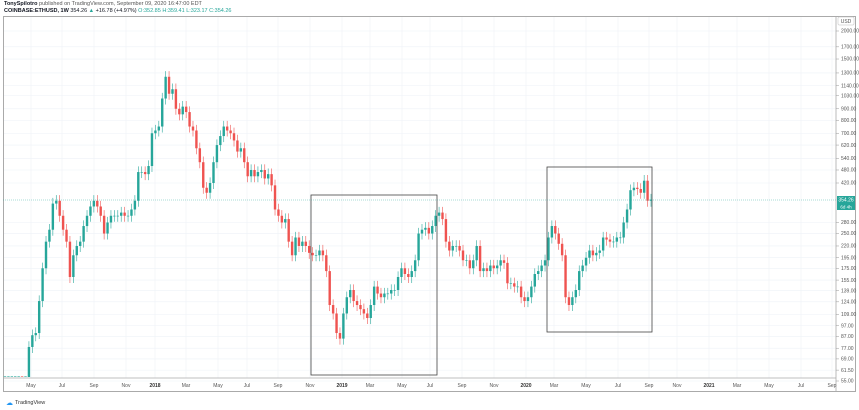 The width and height of the screenshot is (859, 410). I want to click on x-tick-label: Mar, so click(737, 386).